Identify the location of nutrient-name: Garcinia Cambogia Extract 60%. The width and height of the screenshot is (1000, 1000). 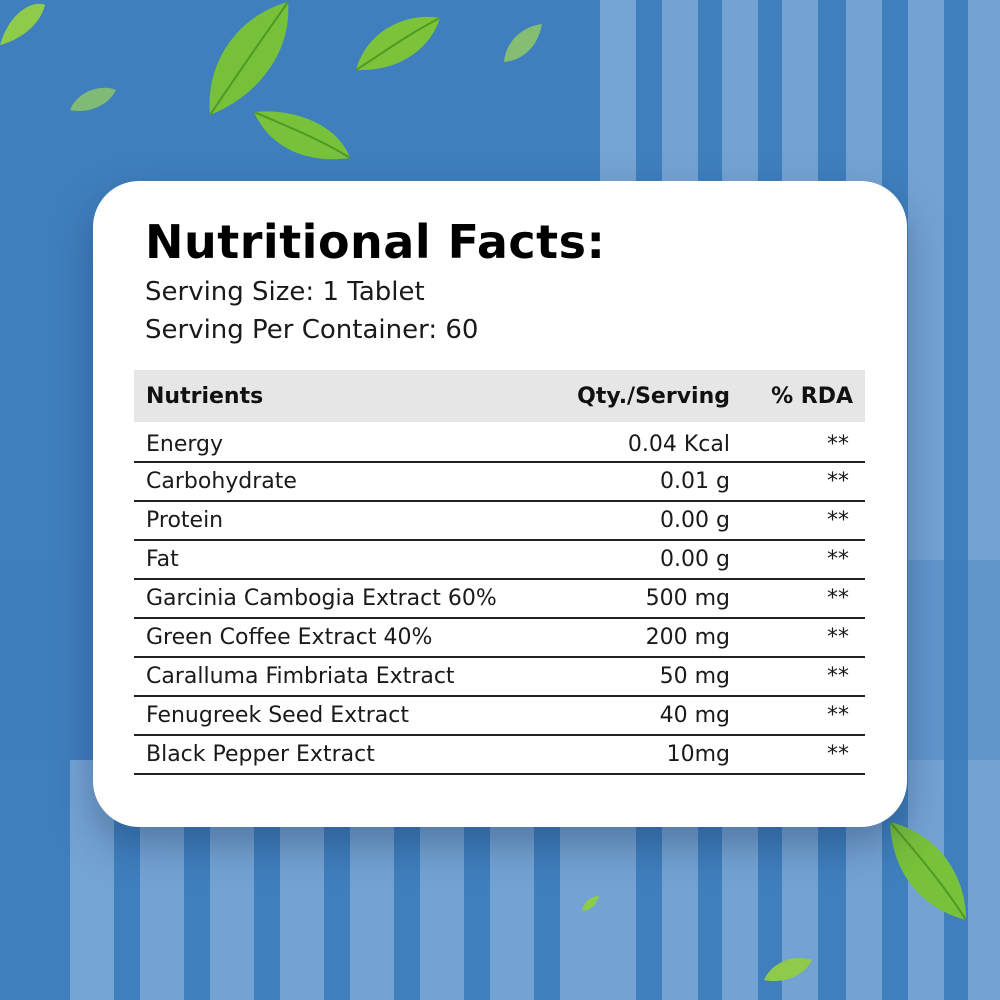
(321, 598).